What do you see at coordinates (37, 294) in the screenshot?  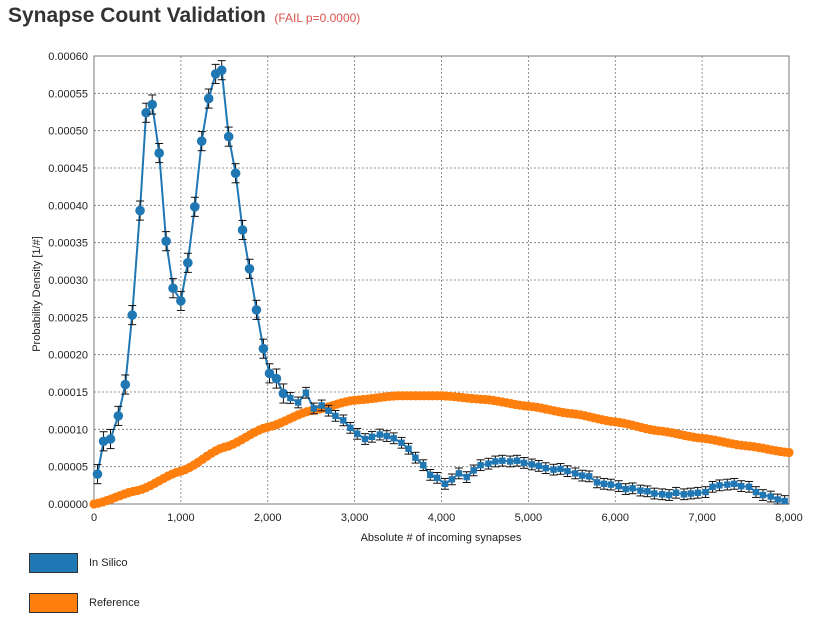 I see `y-axis-label: Probability Density [1/#]` at bounding box center [37, 294].